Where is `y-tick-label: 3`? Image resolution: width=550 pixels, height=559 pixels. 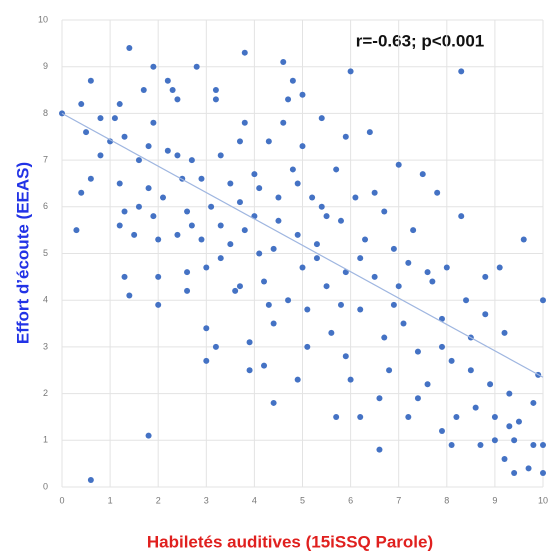
y-tick-label: 3 is located at coordinates (45, 346).